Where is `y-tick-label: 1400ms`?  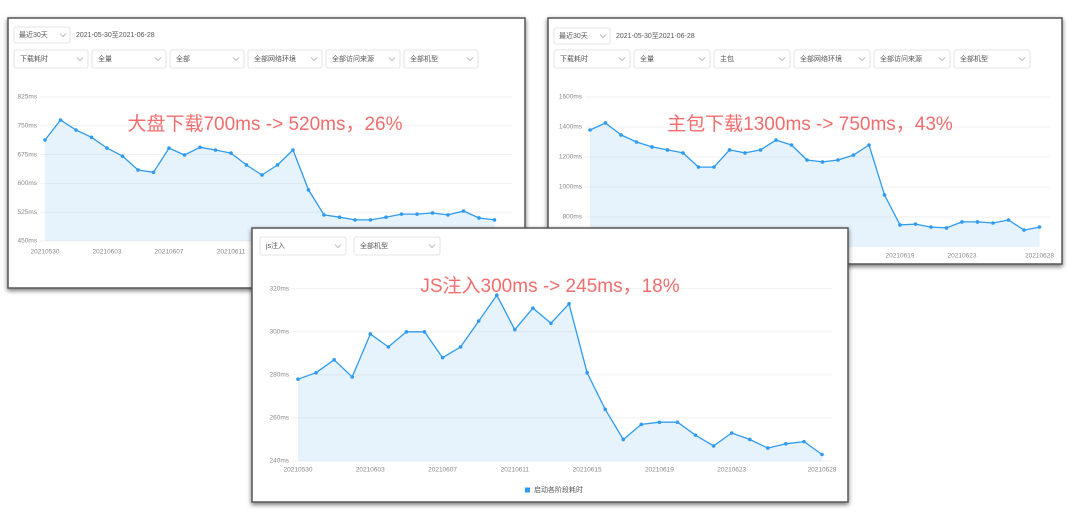 y-tick-label: 1400ms is located at coordinates (571, 127).